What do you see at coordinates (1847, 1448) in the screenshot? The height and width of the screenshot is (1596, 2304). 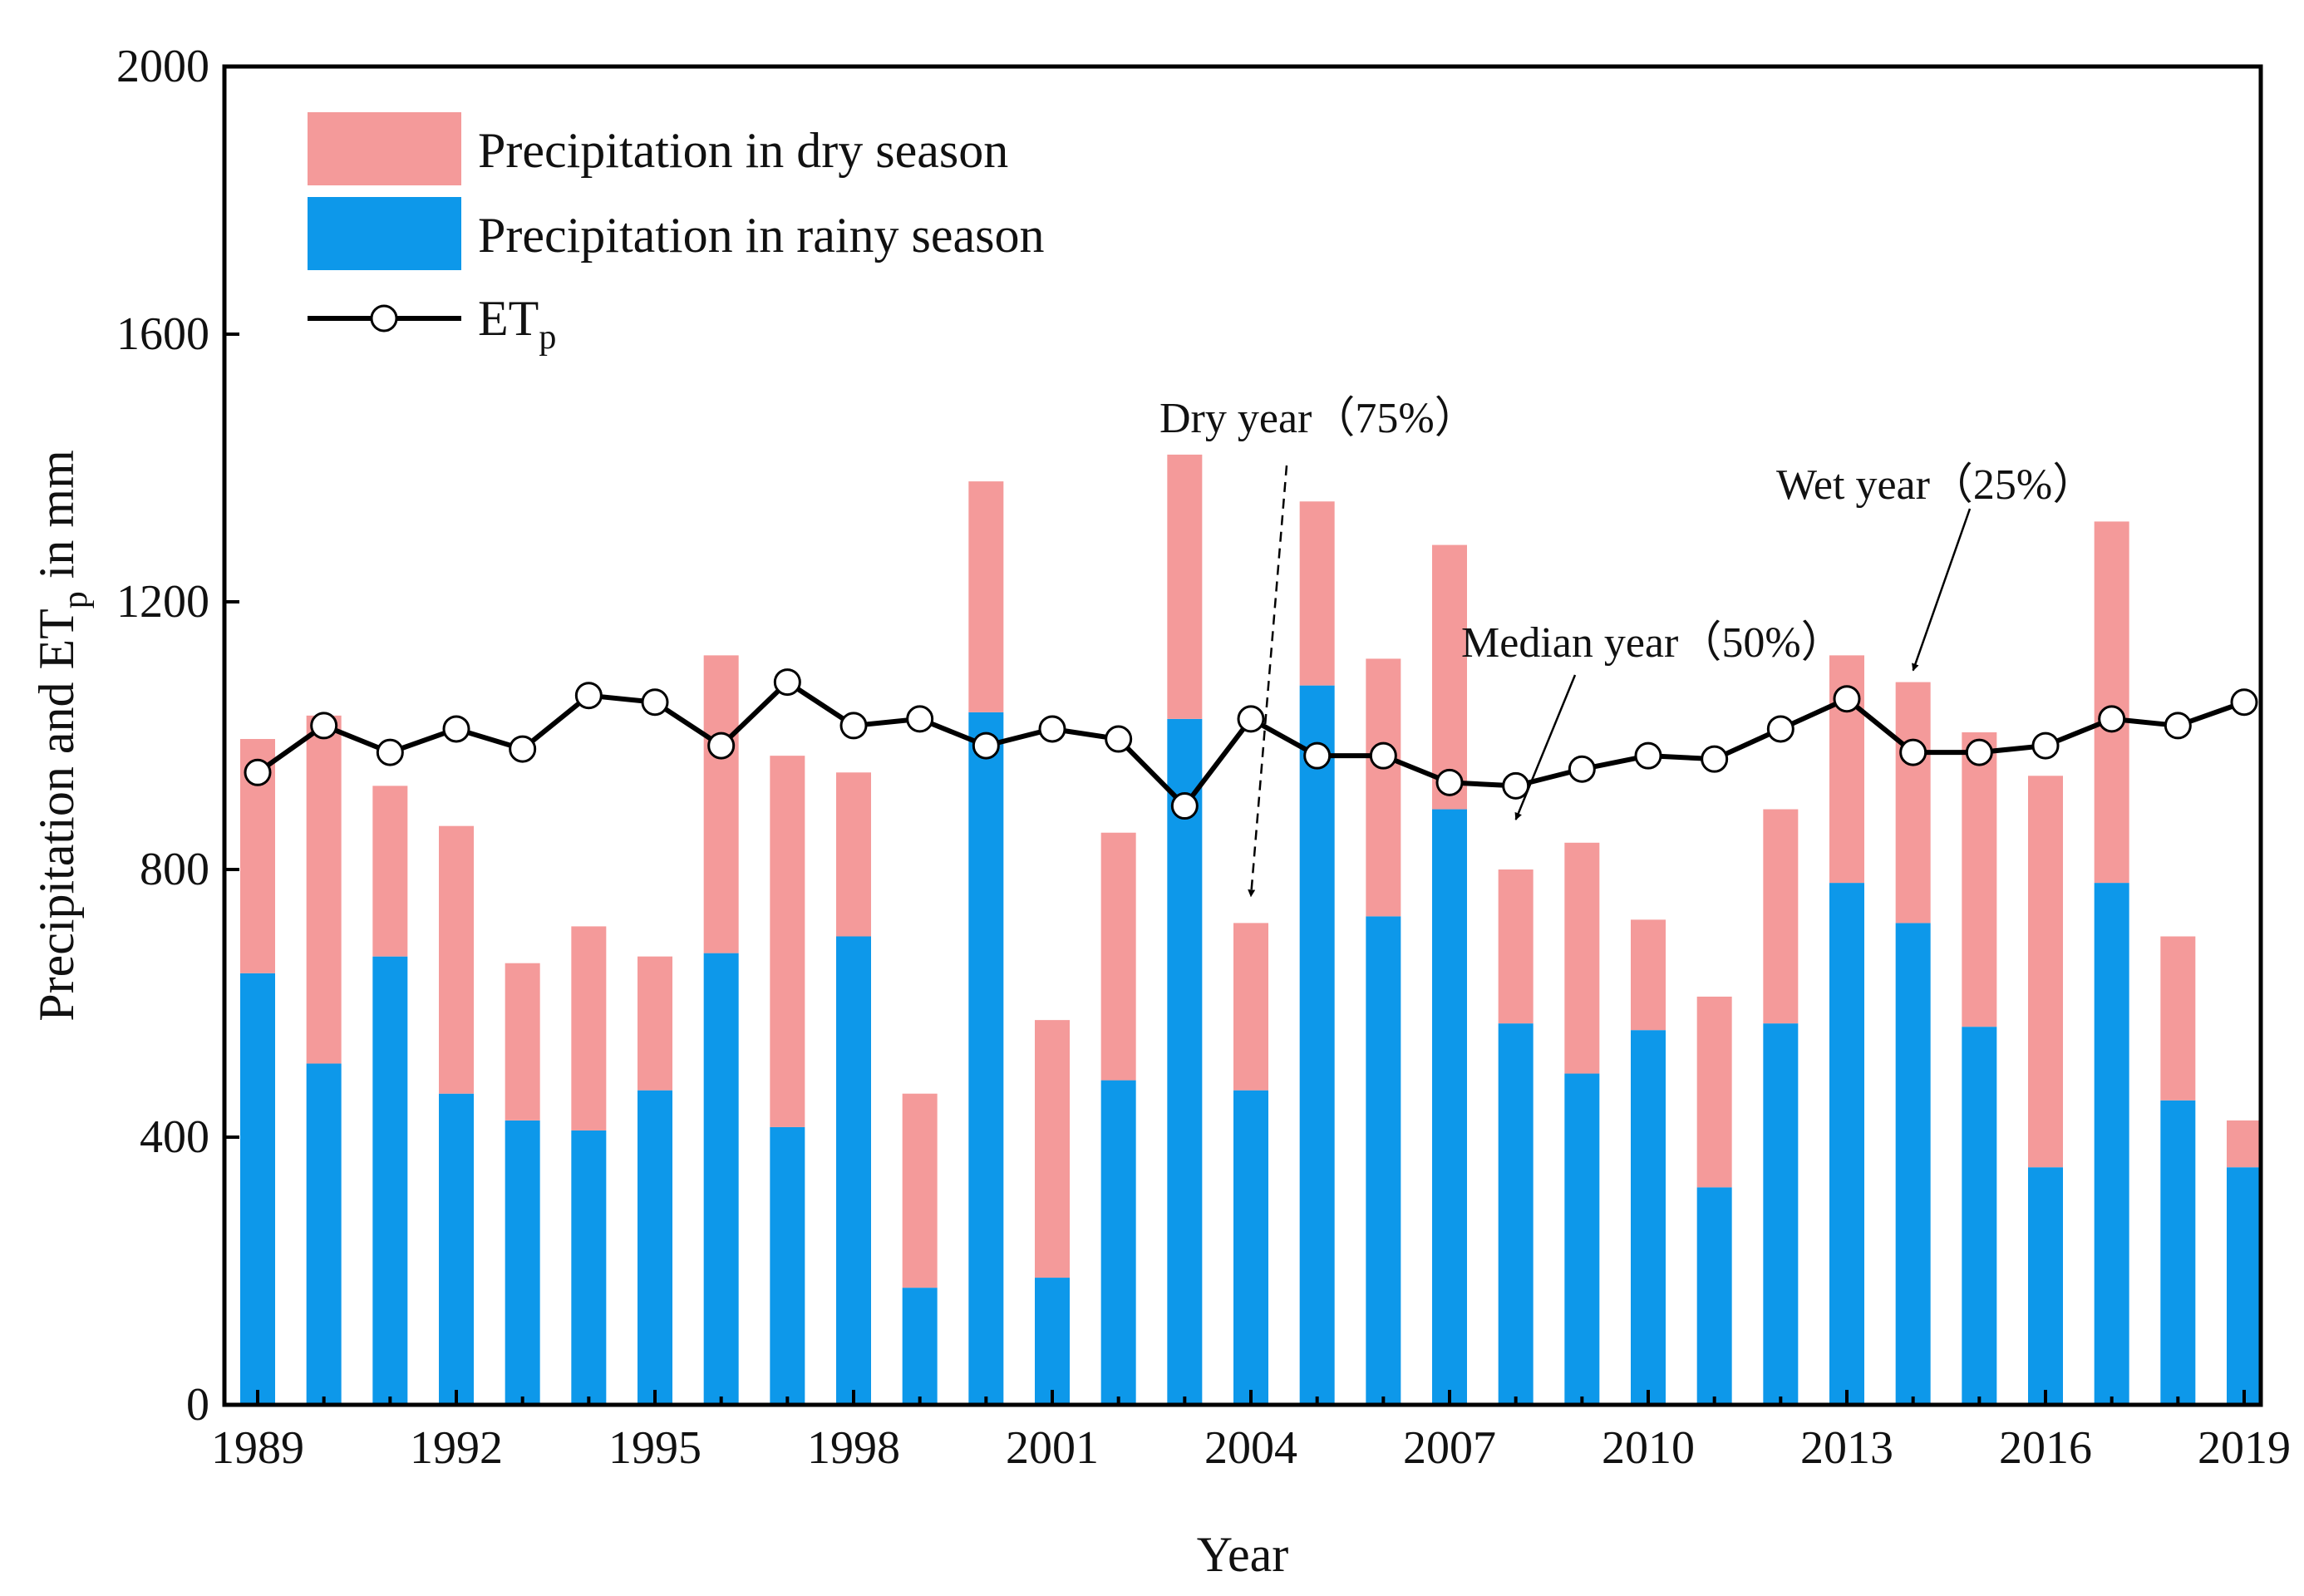 I see `x-tick-label-2013: 2013` at bounding box center [1847, 1448].